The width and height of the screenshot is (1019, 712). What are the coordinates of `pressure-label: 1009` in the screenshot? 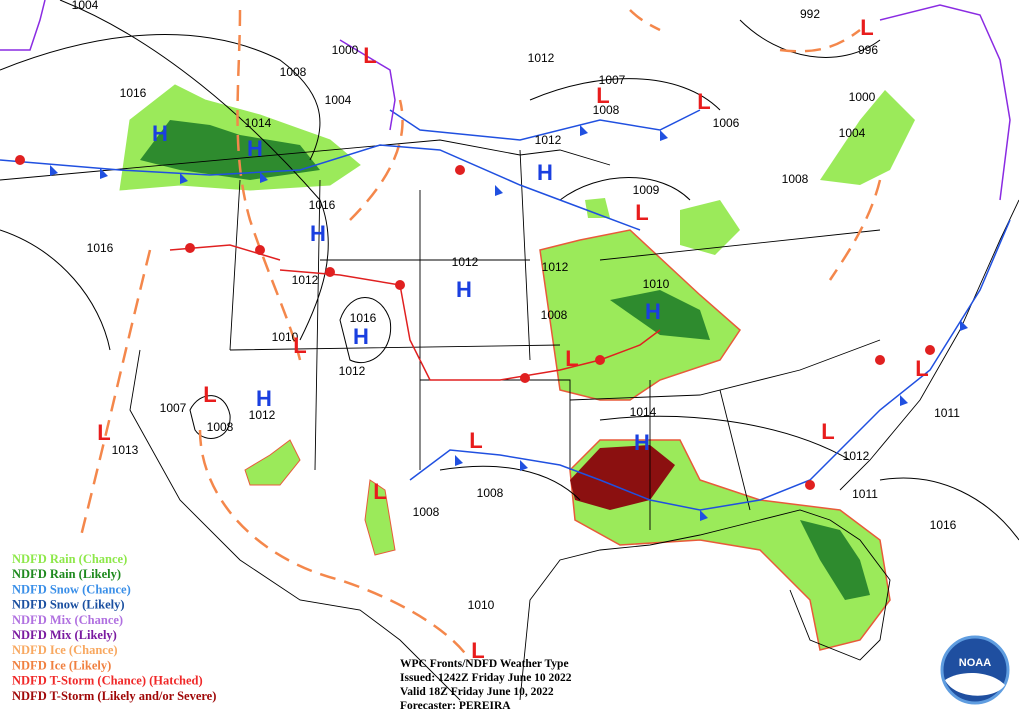 It's located at (646, 190).